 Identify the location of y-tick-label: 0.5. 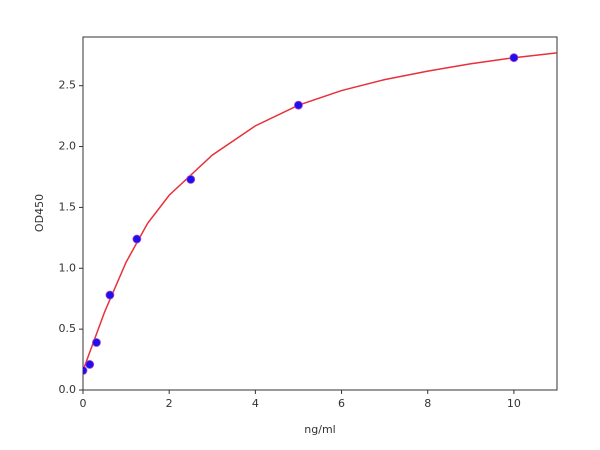
(68, 328).